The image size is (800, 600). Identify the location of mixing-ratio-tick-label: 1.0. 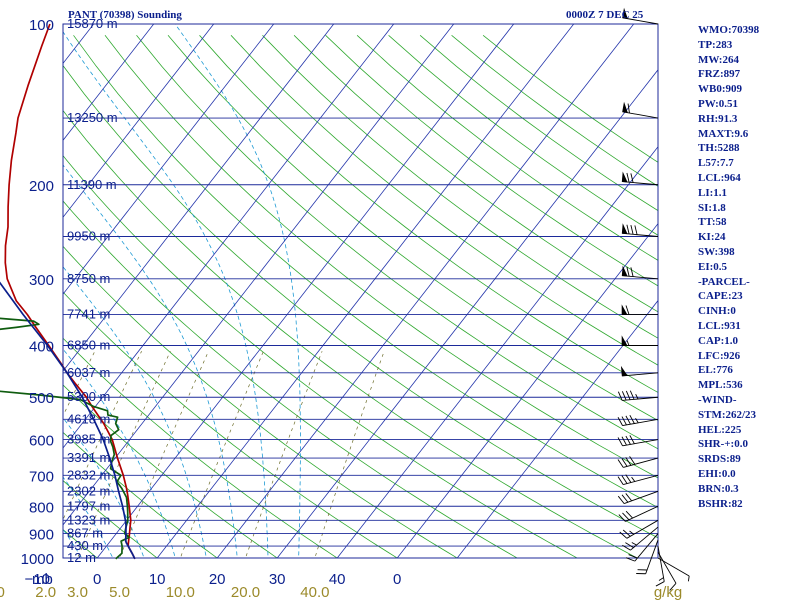
(2, 592).